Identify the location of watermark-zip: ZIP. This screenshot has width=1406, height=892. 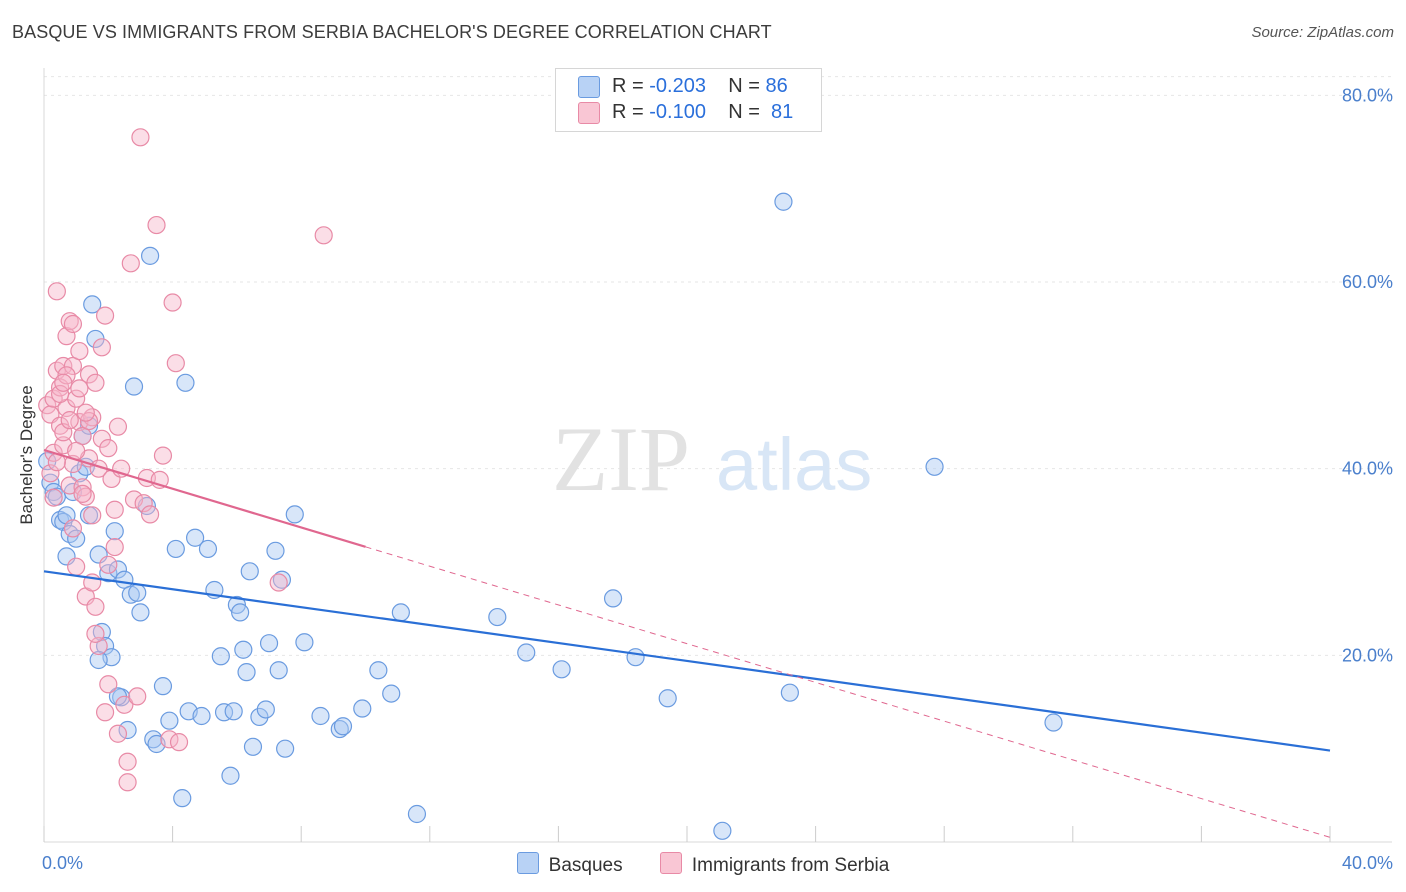
(621, 459).